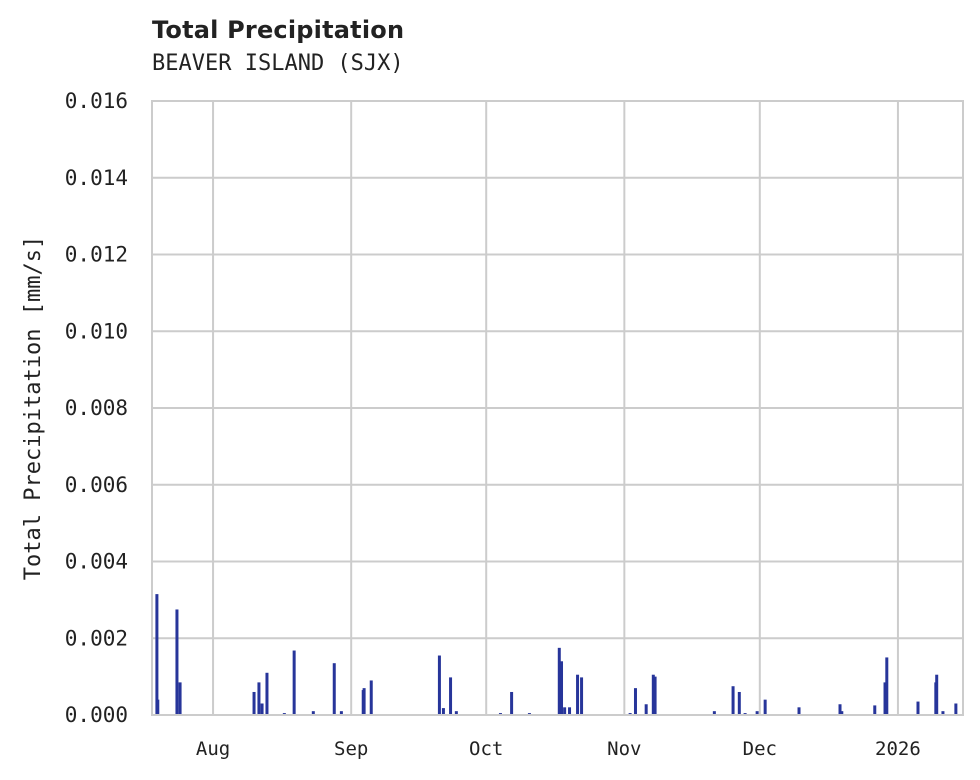 The height and width of the screenshot is (780, 980). I want to click on y-axis-label: Total Precipitation [mm/s], so click(33, 408).